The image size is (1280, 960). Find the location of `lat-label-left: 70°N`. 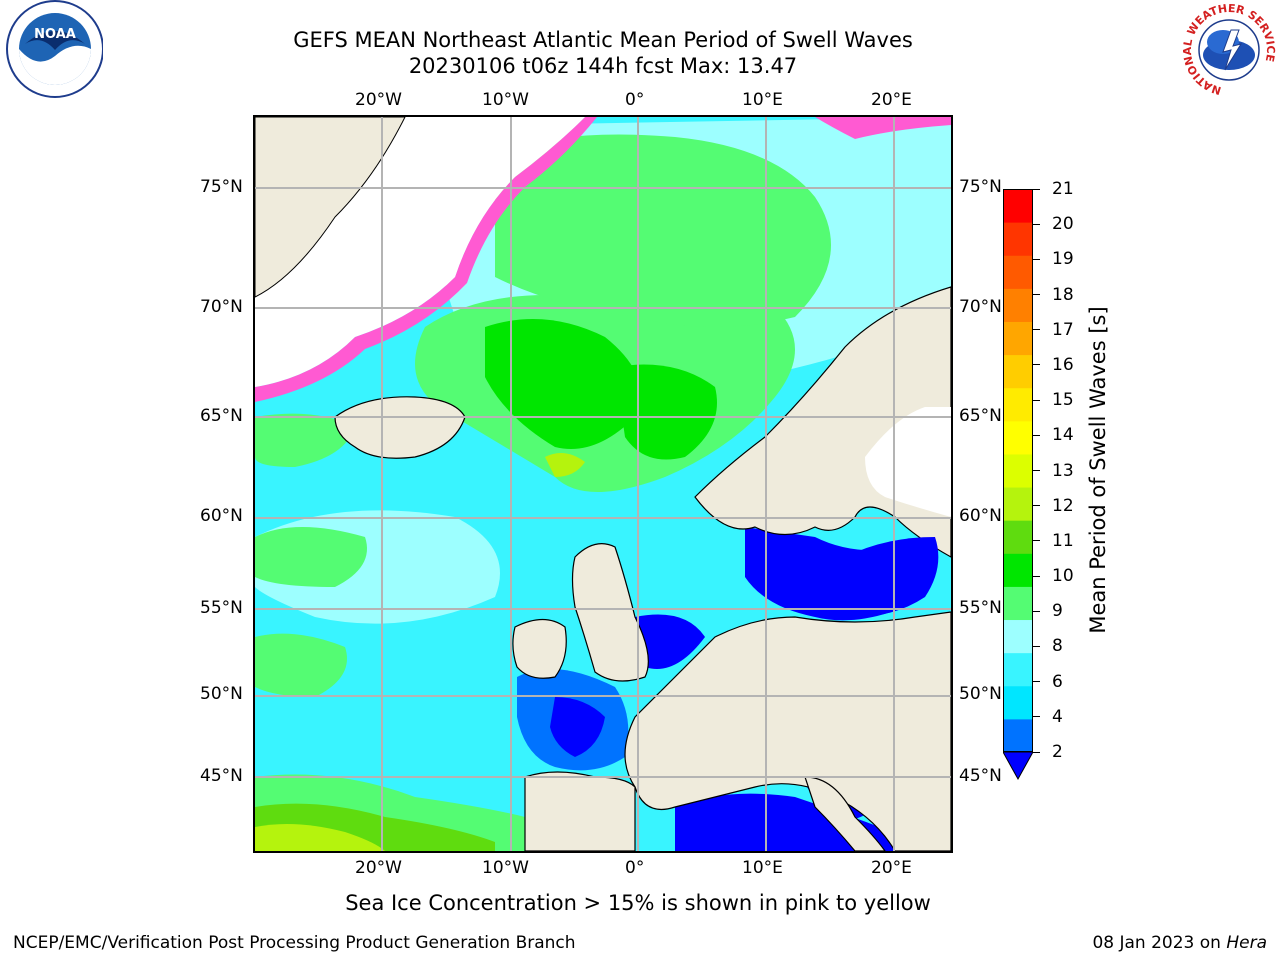

lat-label-left: 70°N is located at coordinates (221, 307).